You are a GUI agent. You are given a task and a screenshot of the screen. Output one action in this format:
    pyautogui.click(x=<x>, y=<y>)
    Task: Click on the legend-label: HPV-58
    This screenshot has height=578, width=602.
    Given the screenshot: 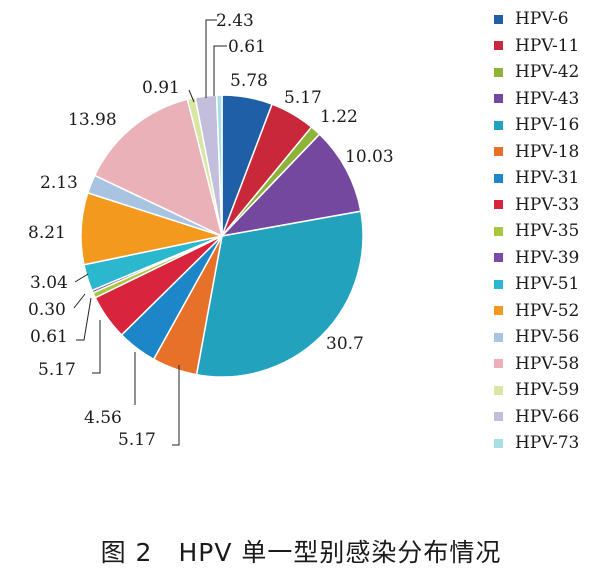 What is the action you would take?
    pyautogui.click(x=547, y=363)
    